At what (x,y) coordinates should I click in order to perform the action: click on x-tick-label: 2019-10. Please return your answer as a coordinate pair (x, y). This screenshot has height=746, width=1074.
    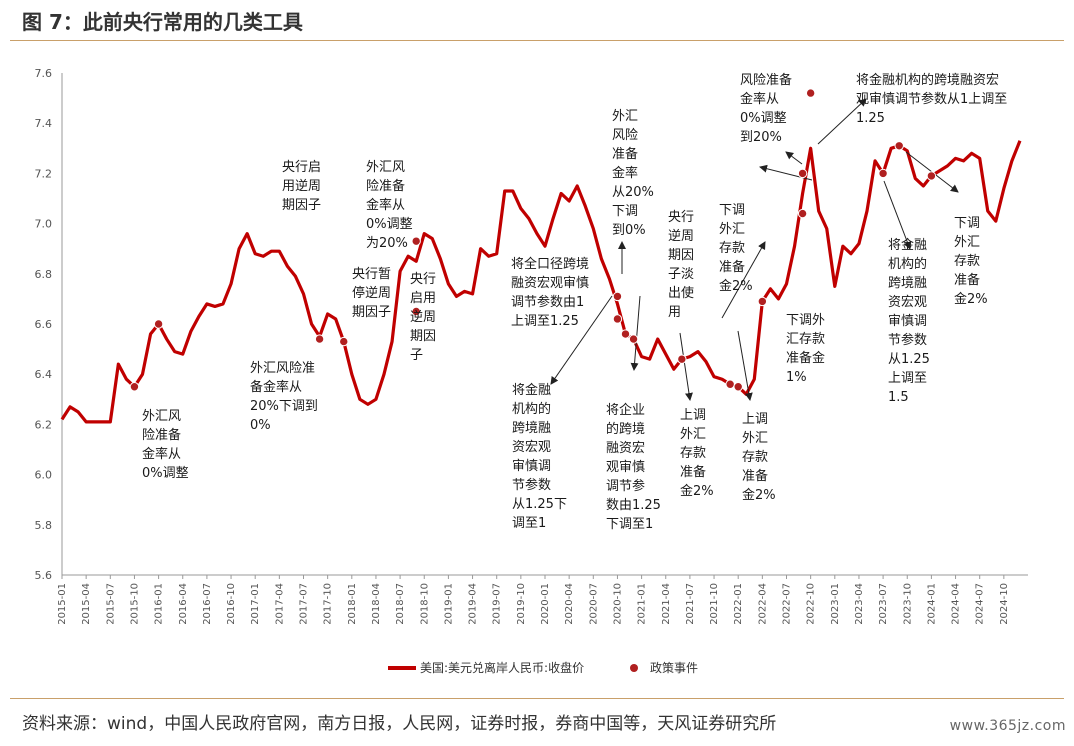
    Looking at the image, I should click on (521, 604).